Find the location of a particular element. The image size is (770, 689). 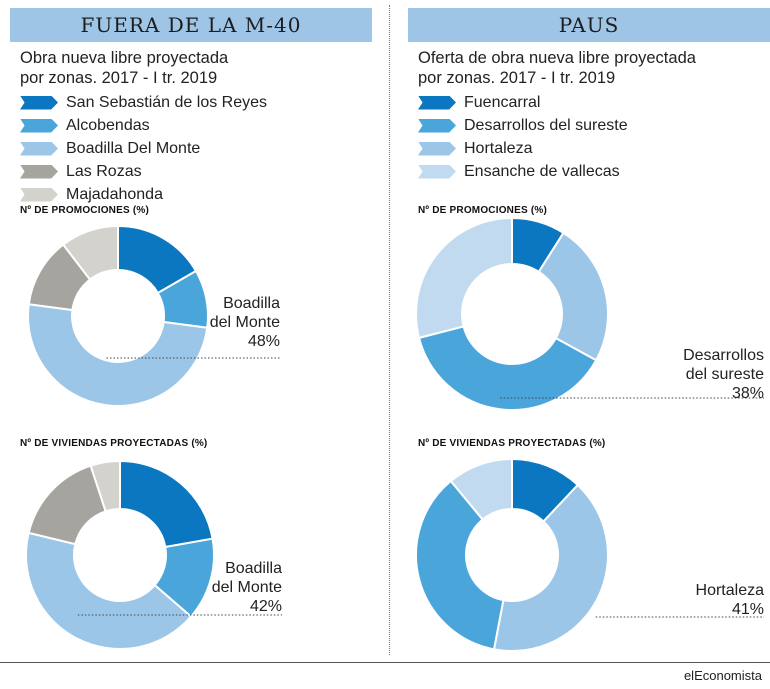

legend-item: Fuencarral is located at coordinates (523, 102).